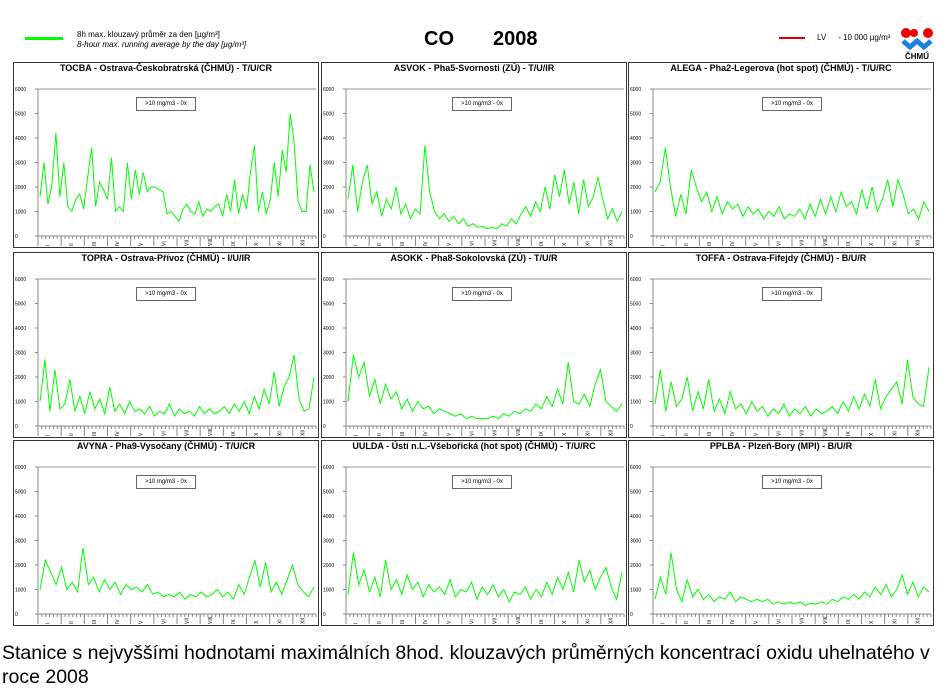 This screenshot has width=950, height=699. I want to click on pollutant-title: CO, so click(439, 39).